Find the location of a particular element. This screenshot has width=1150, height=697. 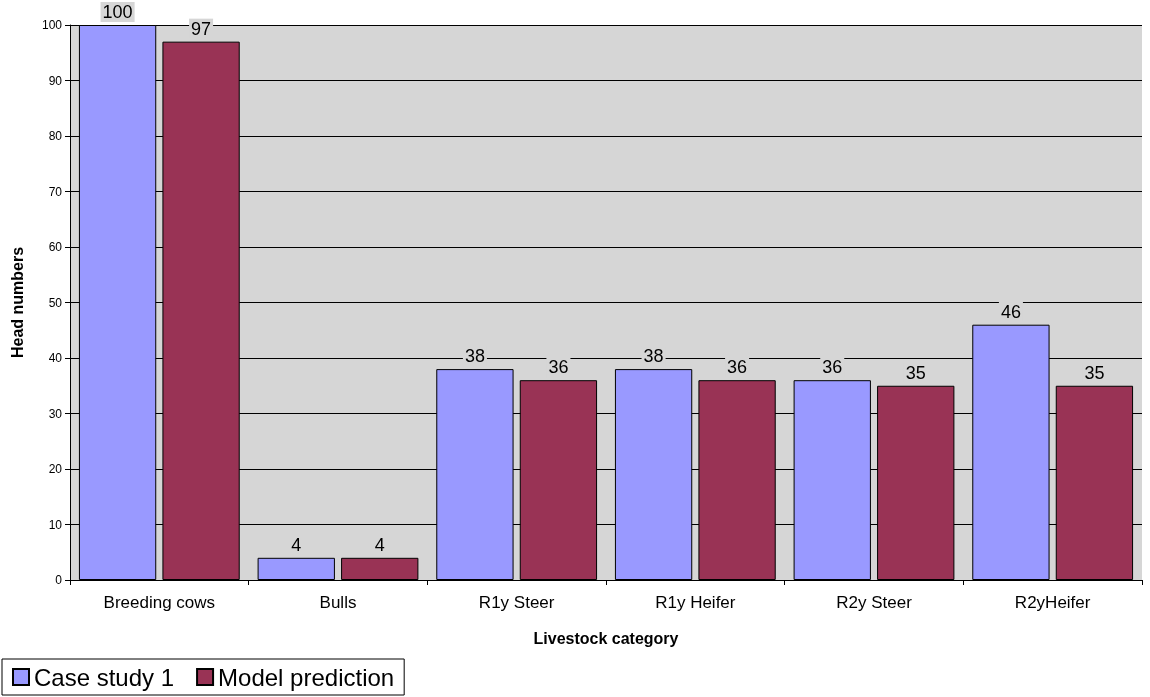

x-tick-label: R2y Steer is located at coordinates (874, 602).